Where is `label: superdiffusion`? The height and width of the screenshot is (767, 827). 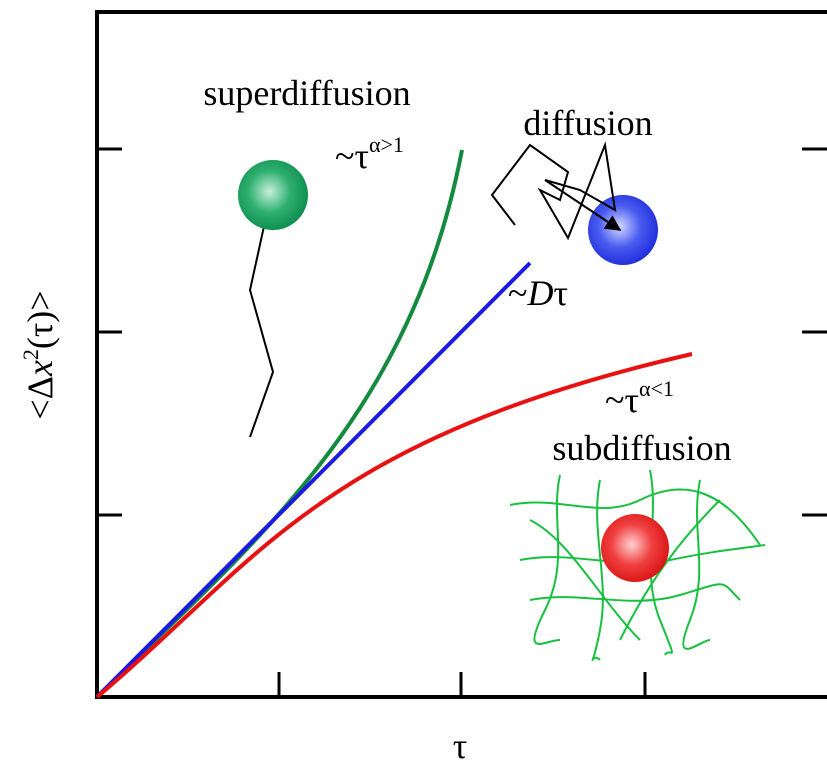 label: superdiffusion is located at coordinates (306, 93).